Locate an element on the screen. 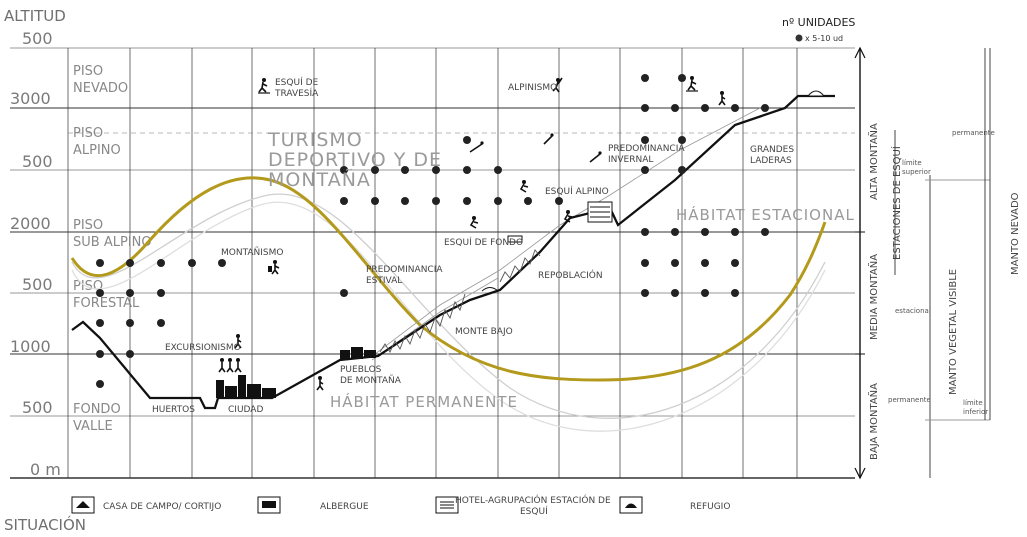 This screenshot has height=537, width=1027. label-excursionismo: EXCURSIONISMO is located at coordinates (203, 348).